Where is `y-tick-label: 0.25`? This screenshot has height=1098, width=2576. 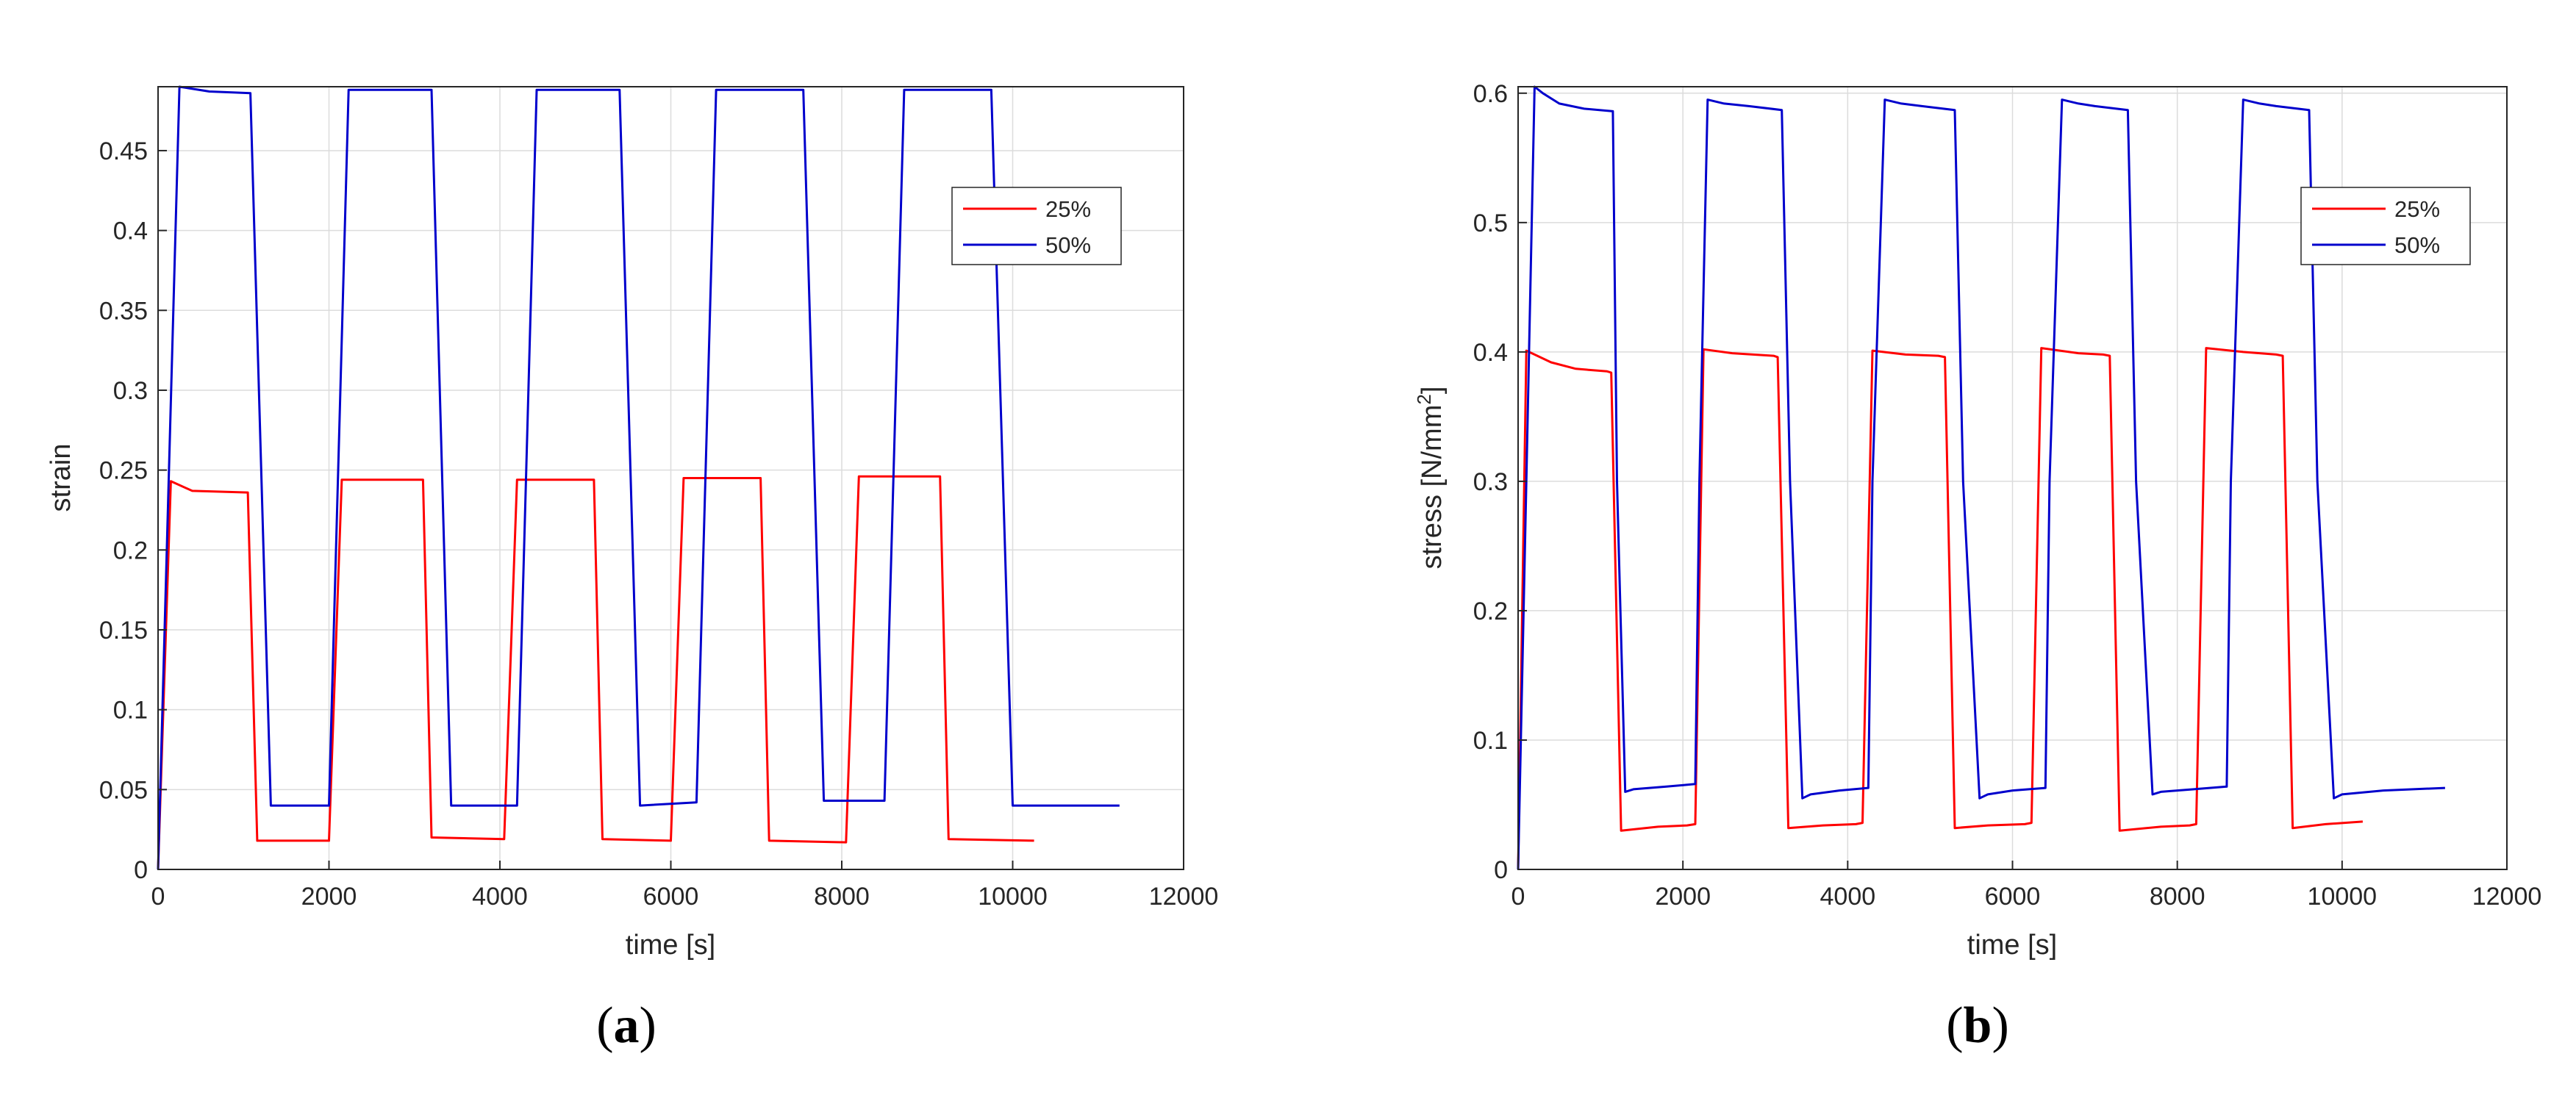 y-tick-label: 0.25 is located at coordinates (123, 471).